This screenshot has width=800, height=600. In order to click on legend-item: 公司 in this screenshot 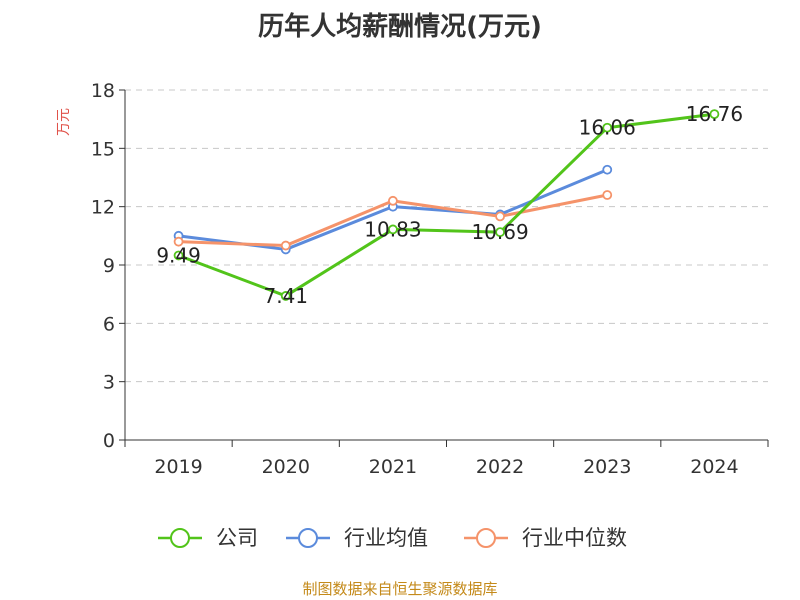, I will do `click(208, 538)`.